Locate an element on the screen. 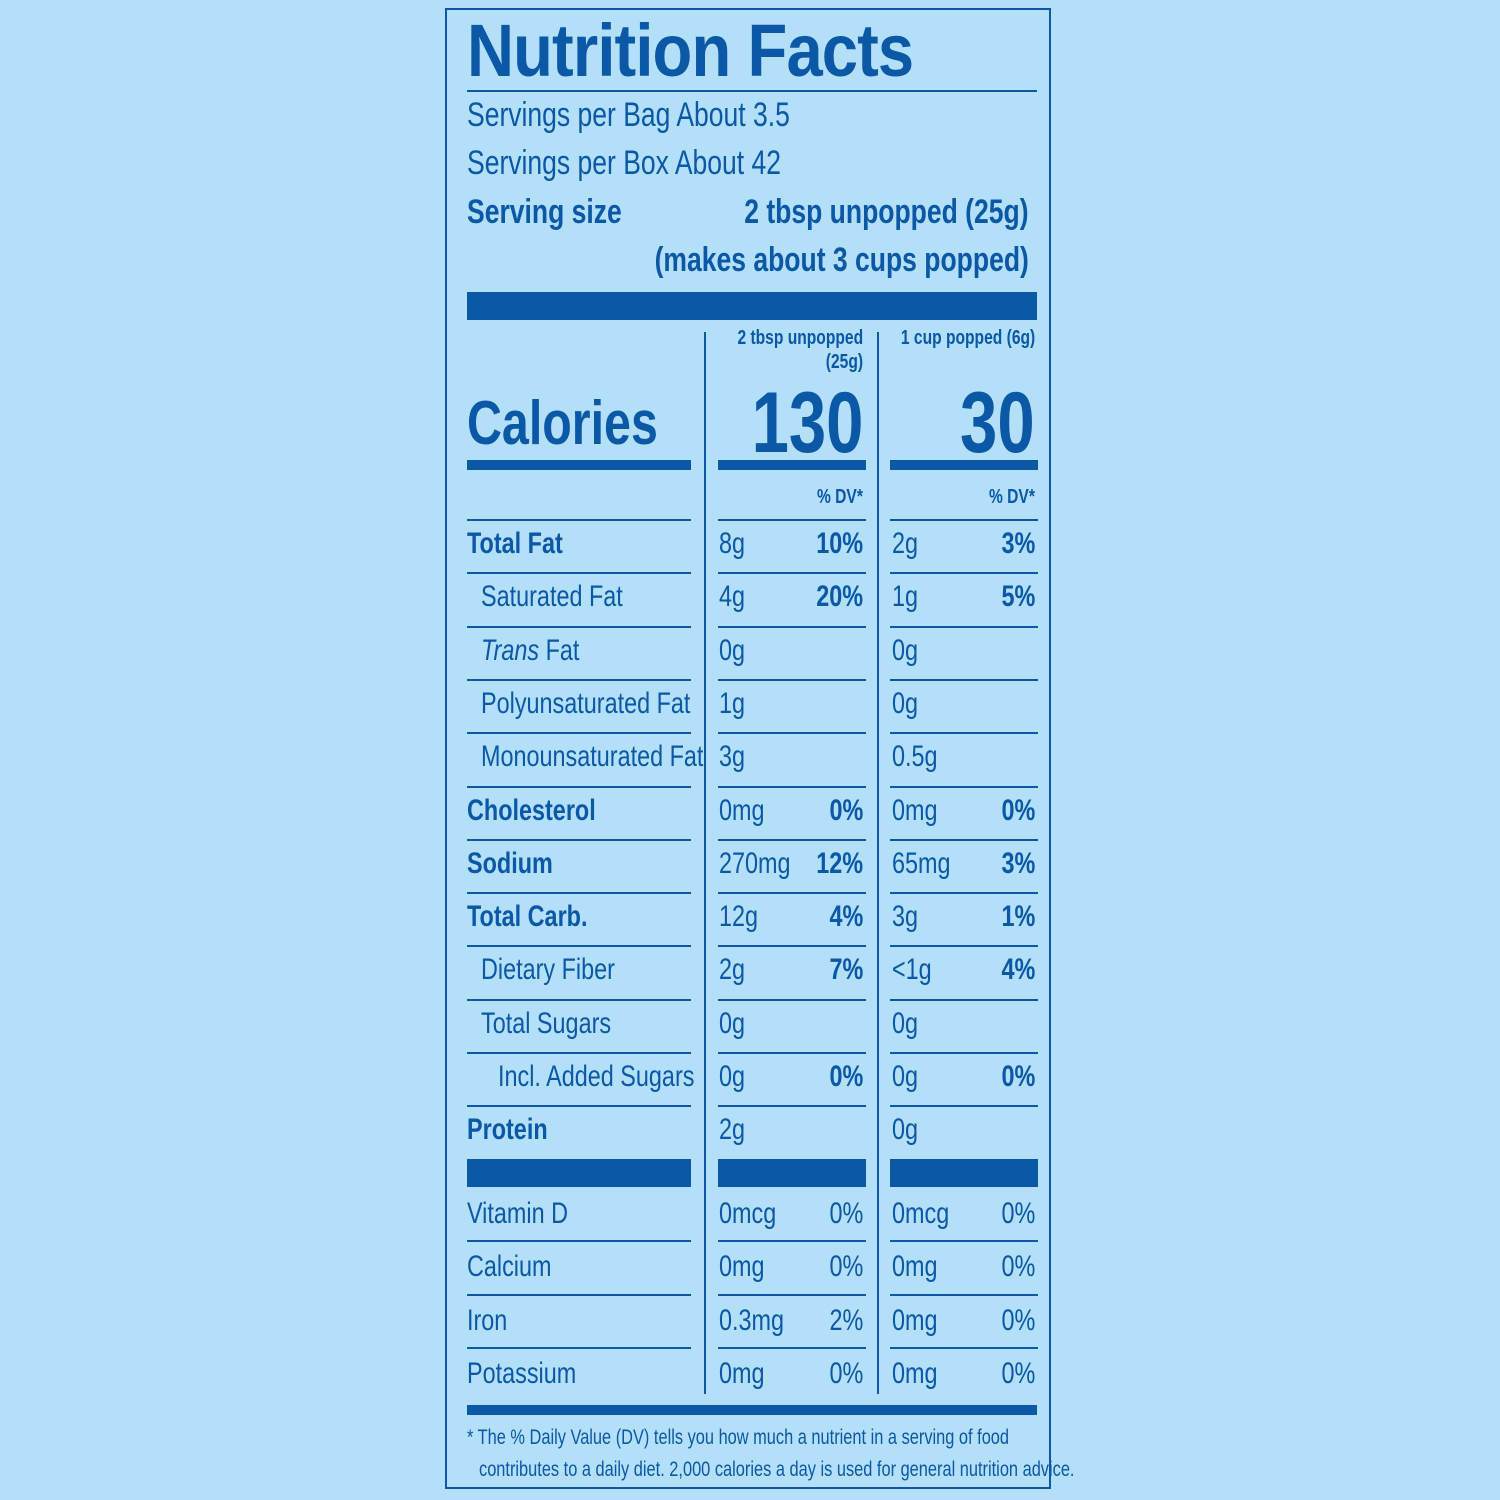 The width and height of the screenshot is (1500, 1500). col2-header: 1 cup popped (6g) is located at coordinates (967, 338).